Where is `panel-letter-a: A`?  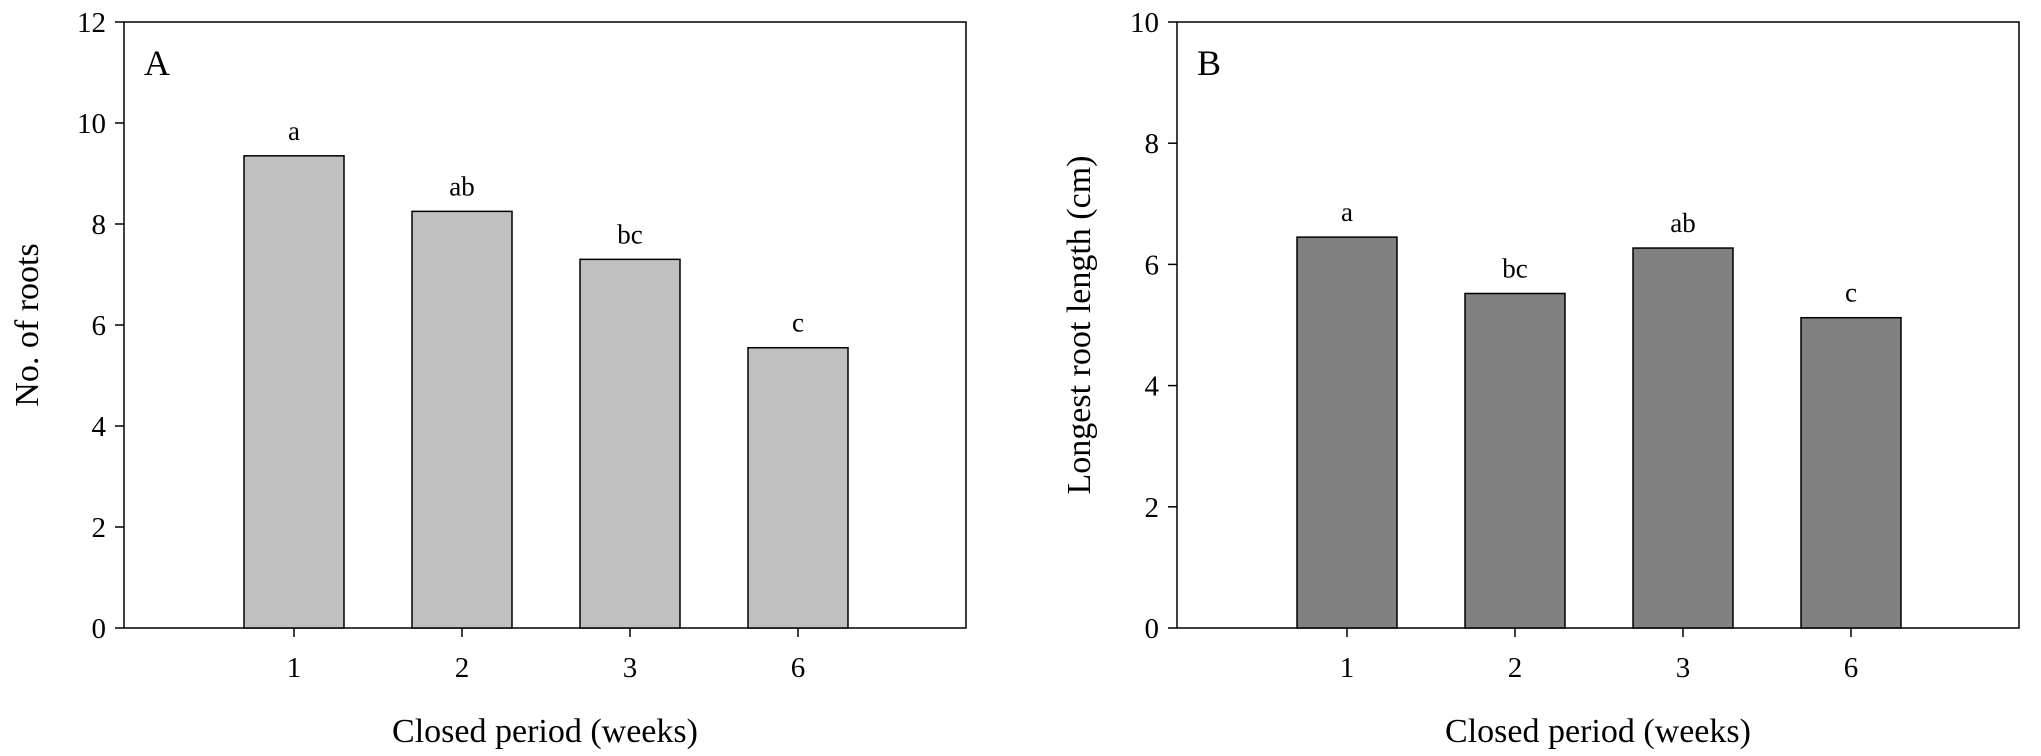 panel-letter-a: A is located at coordinates (157, 63).